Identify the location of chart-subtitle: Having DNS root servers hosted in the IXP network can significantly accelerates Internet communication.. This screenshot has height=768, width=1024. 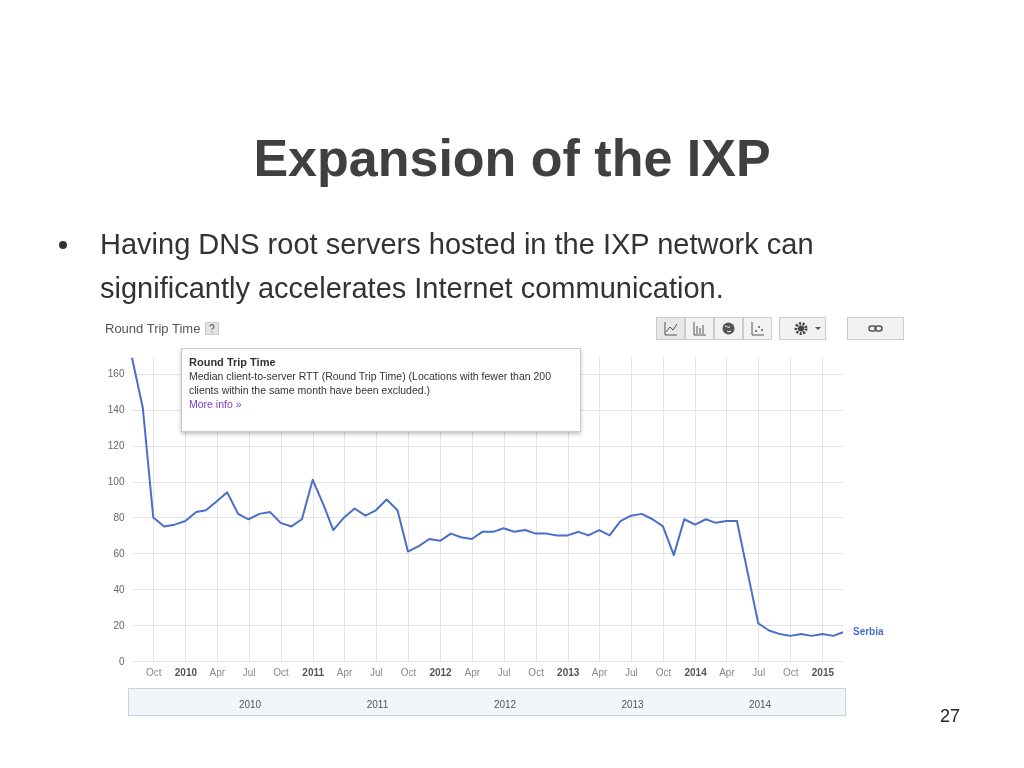
(457, 266).